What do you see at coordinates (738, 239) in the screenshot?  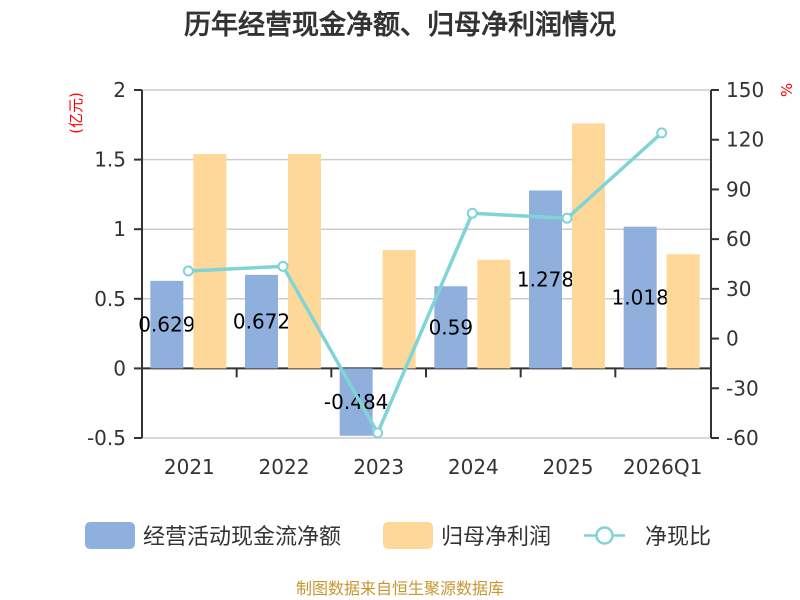 I see `right-axis-tick-label: 60` at bounding box center [738, 239].